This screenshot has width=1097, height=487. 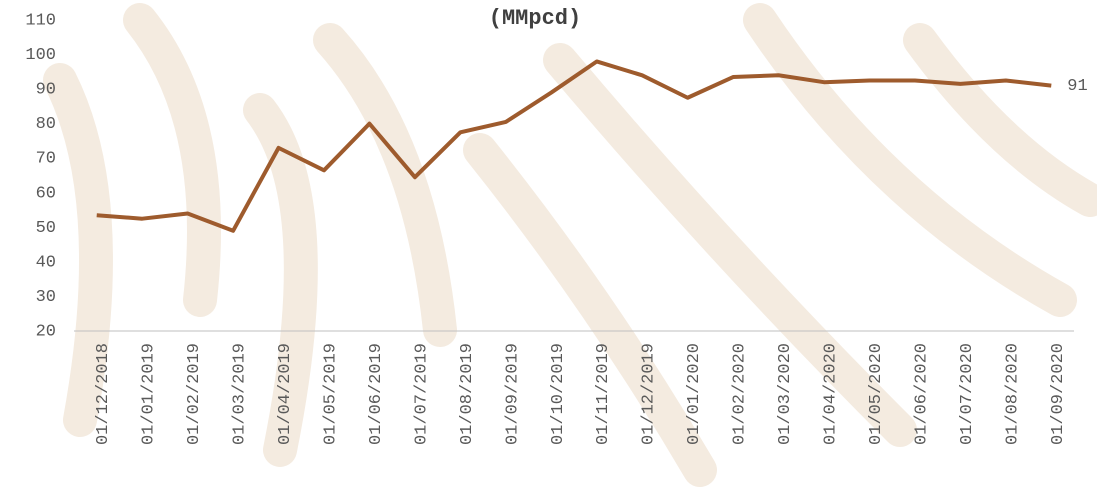 I want to click on x-tick-label: 01/03/2020, so click(x=785, y=394).